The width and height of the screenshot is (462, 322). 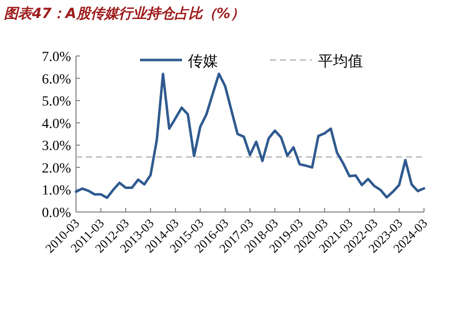 I want to click on legend-label: 传媒, so click(x=203, y=61).